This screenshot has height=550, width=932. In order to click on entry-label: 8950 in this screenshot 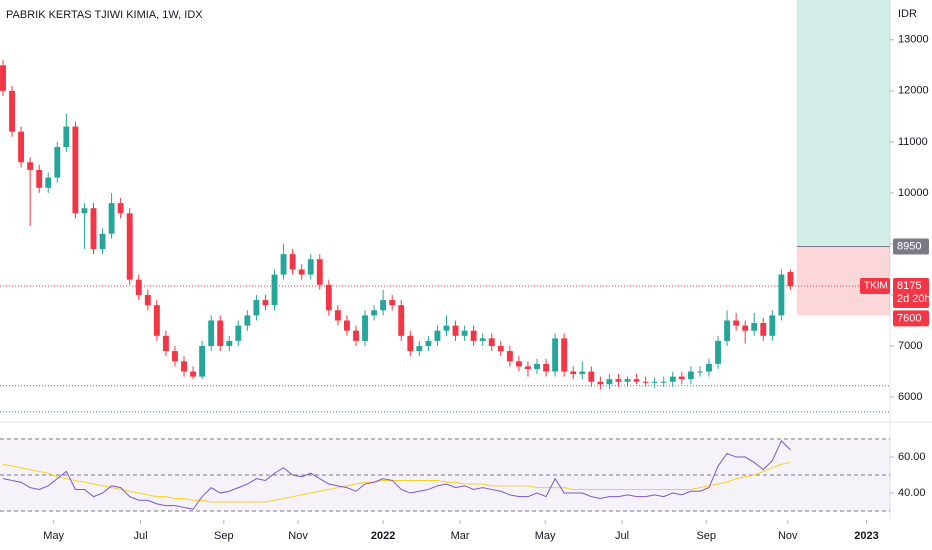, I will do `click(909, 246)`.